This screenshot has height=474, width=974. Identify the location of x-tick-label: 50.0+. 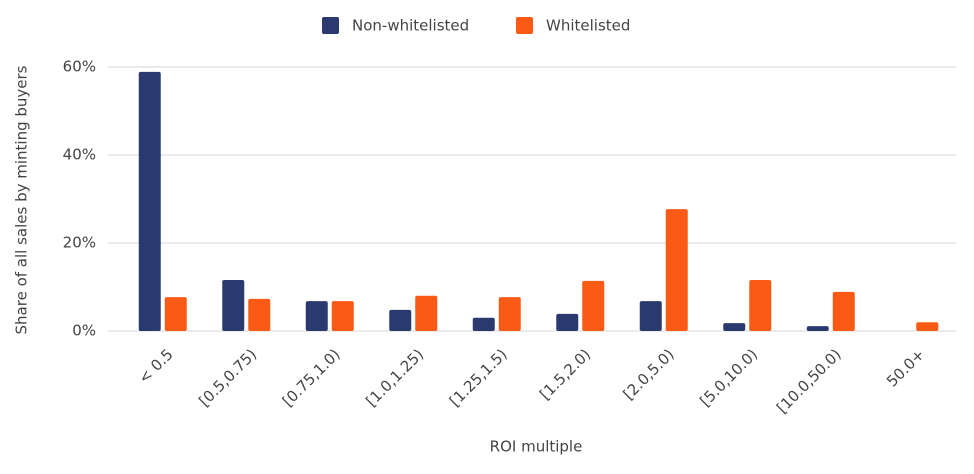
(905, 367).